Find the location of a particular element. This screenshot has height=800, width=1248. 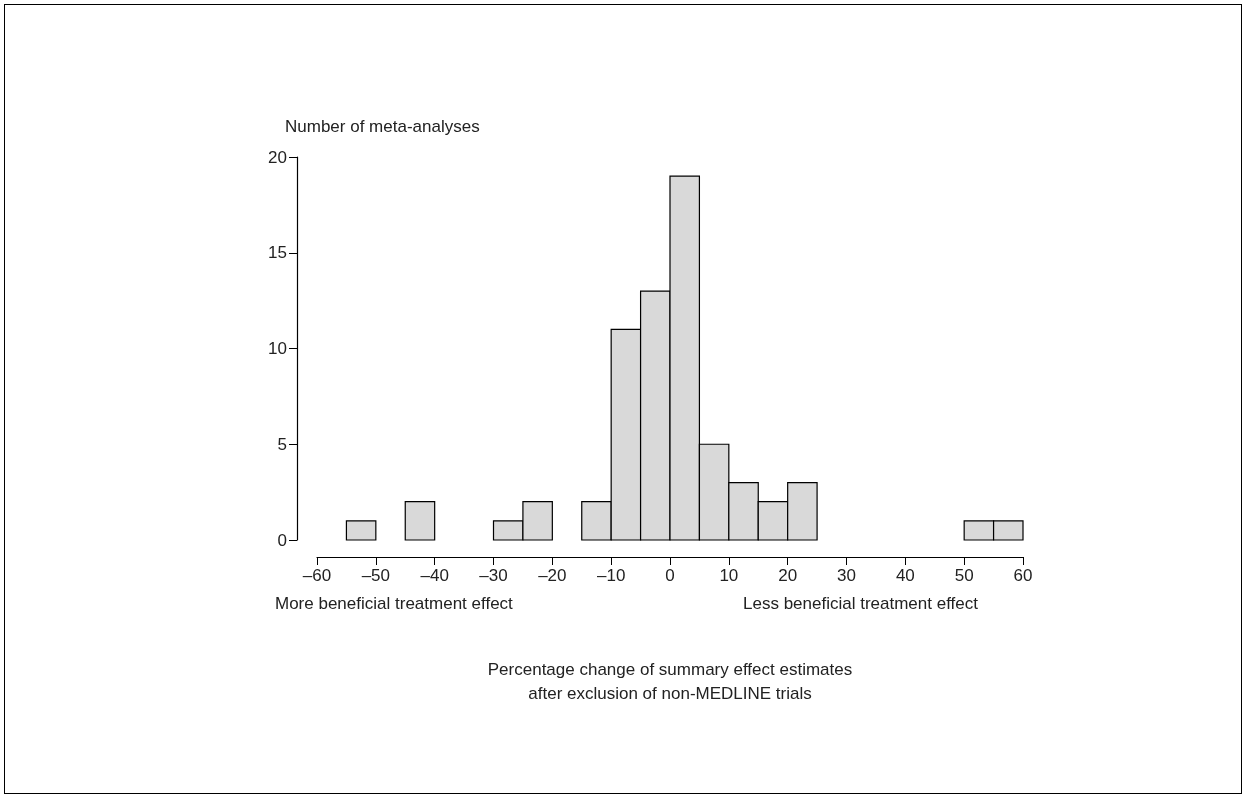

y-axis-title: Number of meta-analyses is located at coordinates (382, 126).